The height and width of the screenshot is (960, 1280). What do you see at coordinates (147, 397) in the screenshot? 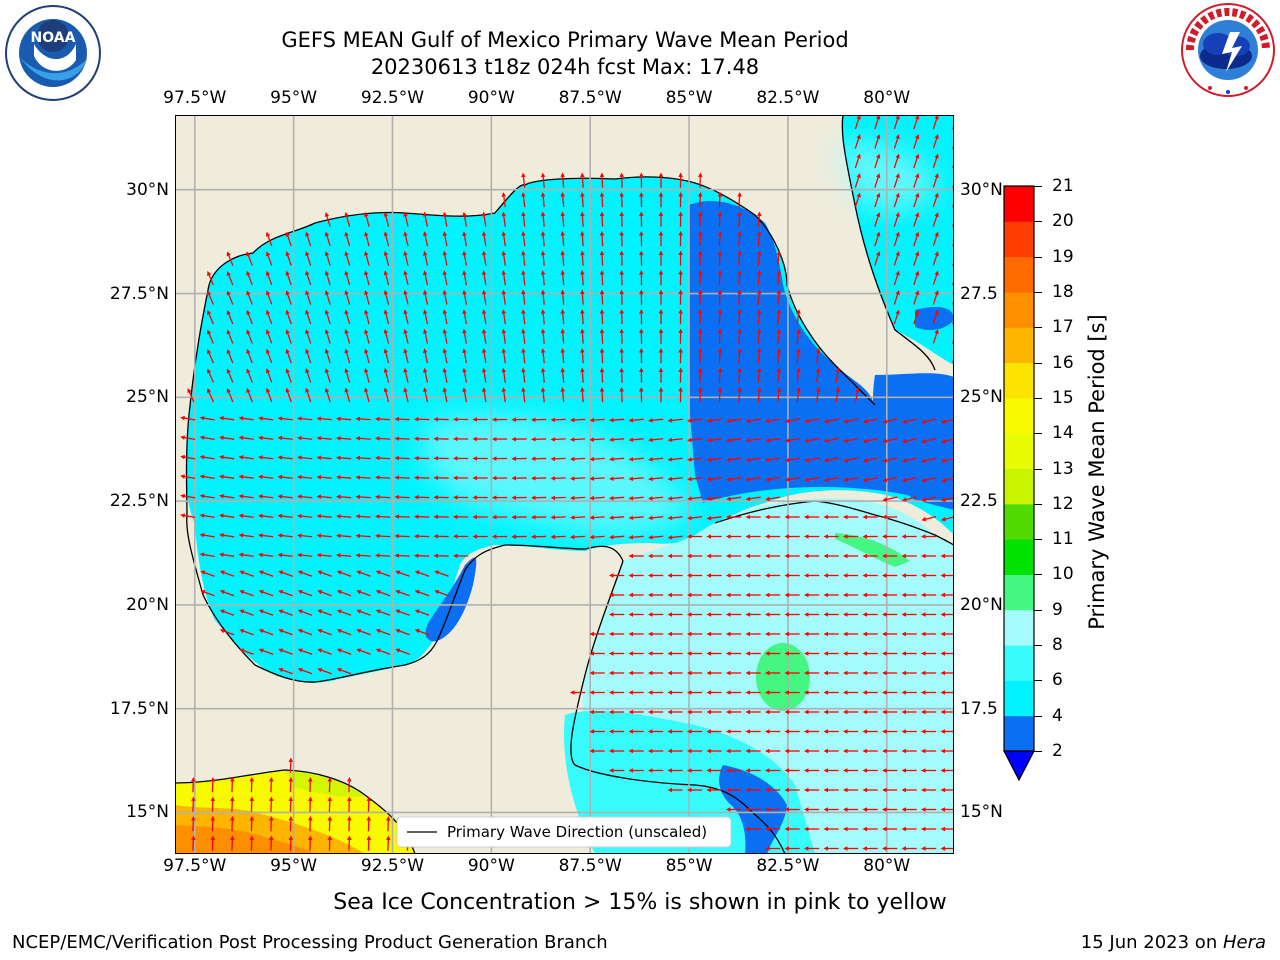
I see `lat-tick-left: 25°N` at bounding box center [147, 397].